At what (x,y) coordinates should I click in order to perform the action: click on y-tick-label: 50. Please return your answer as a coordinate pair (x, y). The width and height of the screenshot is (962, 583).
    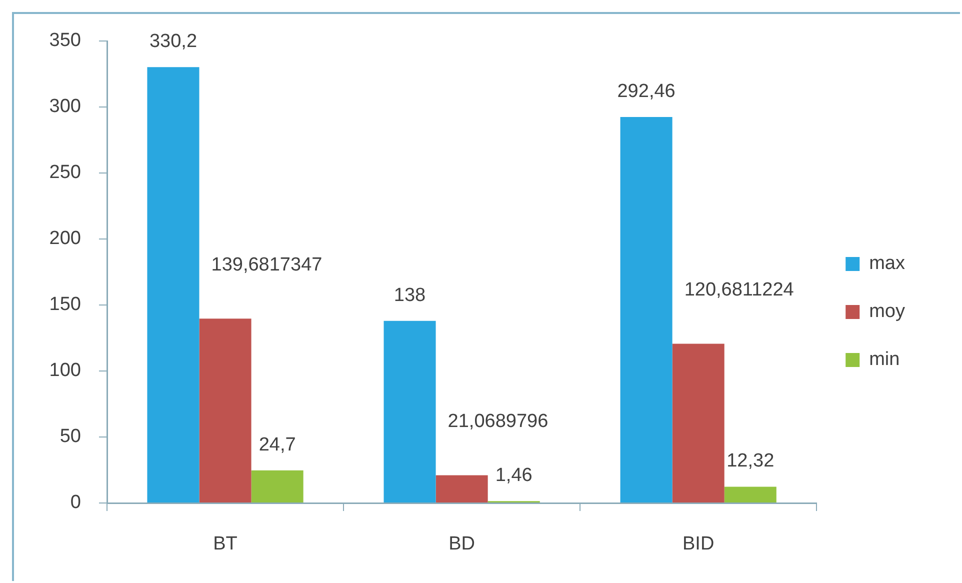
    Looking at the image, I should click on (70, 437).